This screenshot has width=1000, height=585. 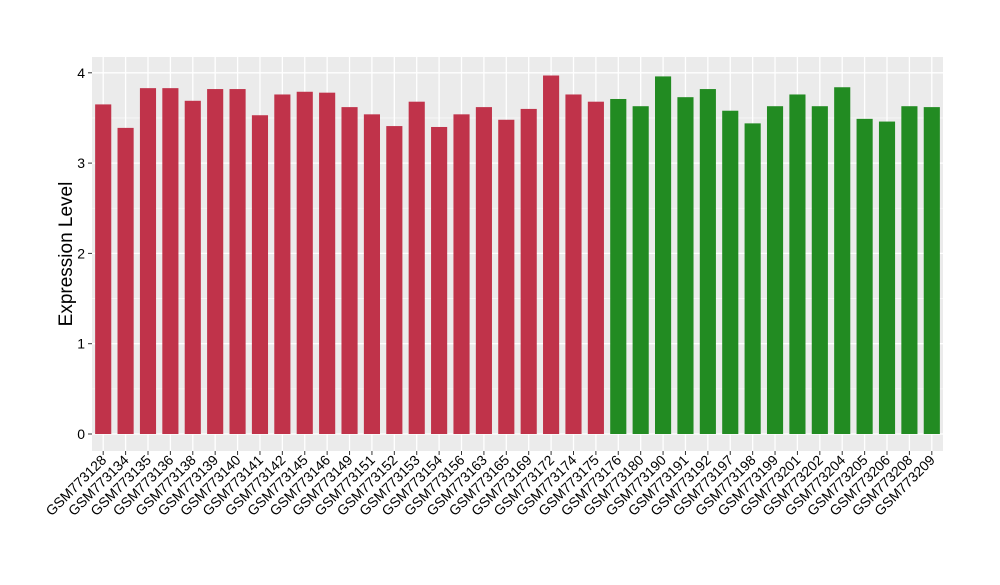 What do you see at coordinates (81, 73) in the screenshot?
I see `y-tick-label: 4` at bounding box center [81, 73].